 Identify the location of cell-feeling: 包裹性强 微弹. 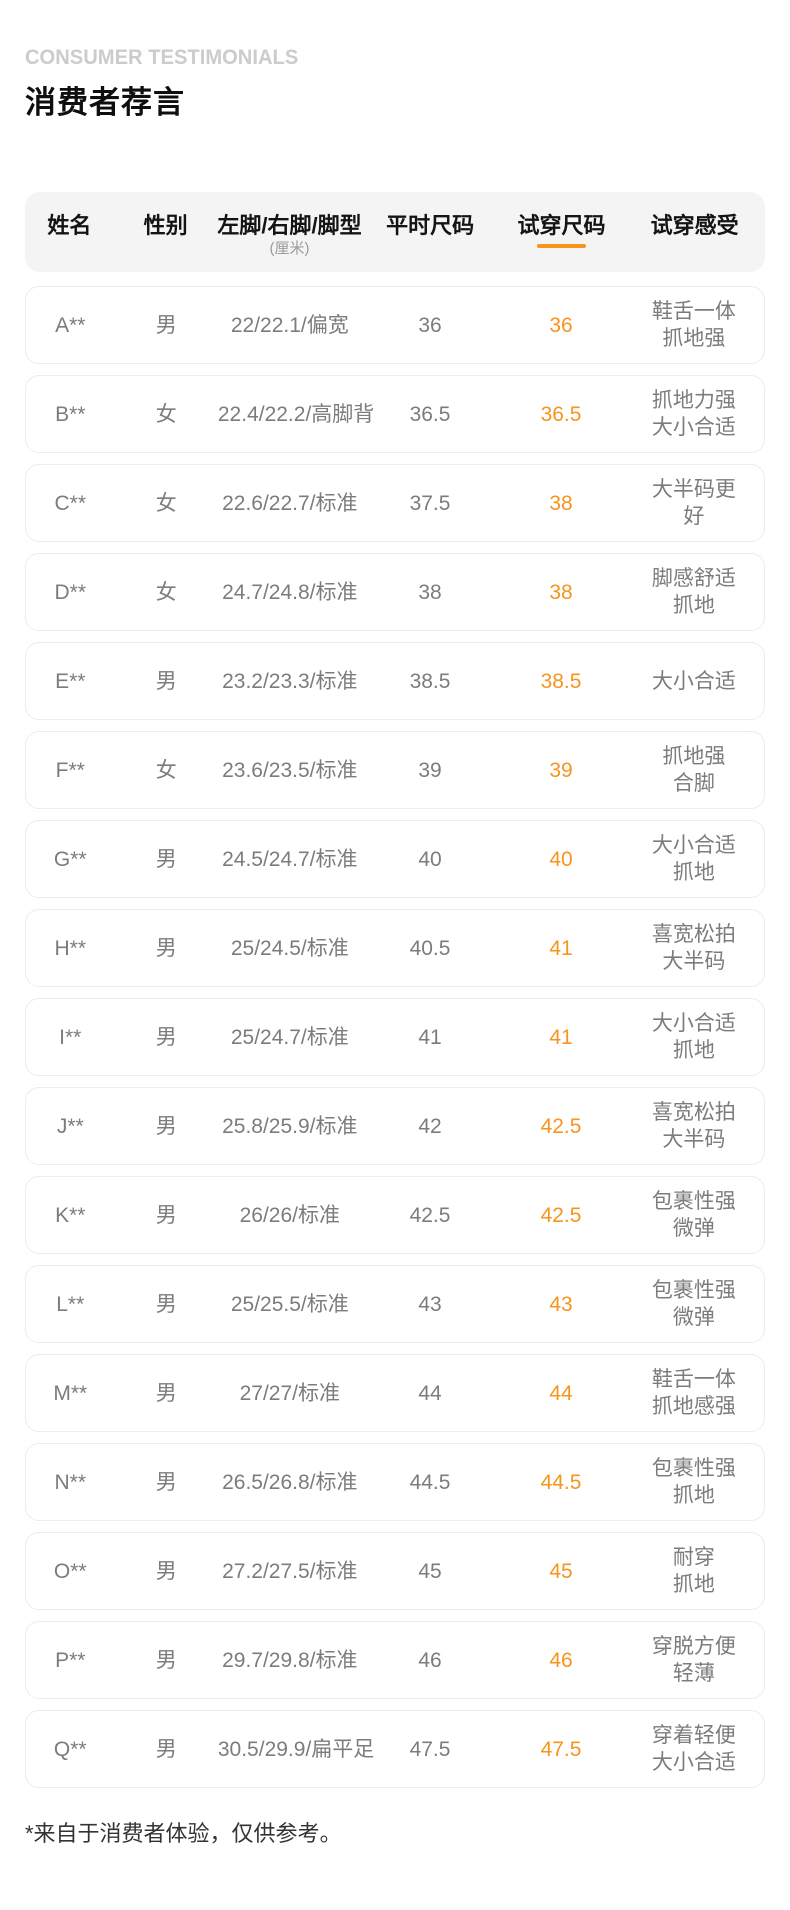
(694, 1215).